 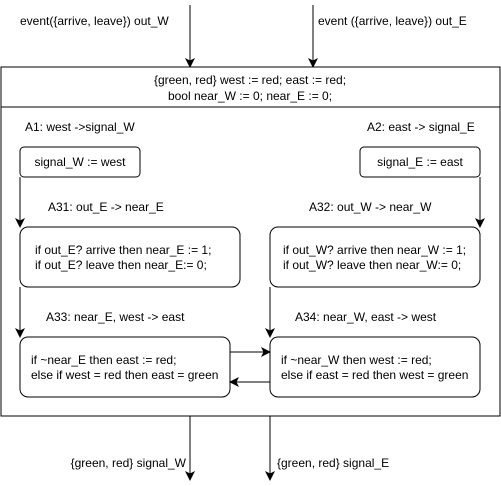 I want to click on box-a31, so click(x=130, y=257).